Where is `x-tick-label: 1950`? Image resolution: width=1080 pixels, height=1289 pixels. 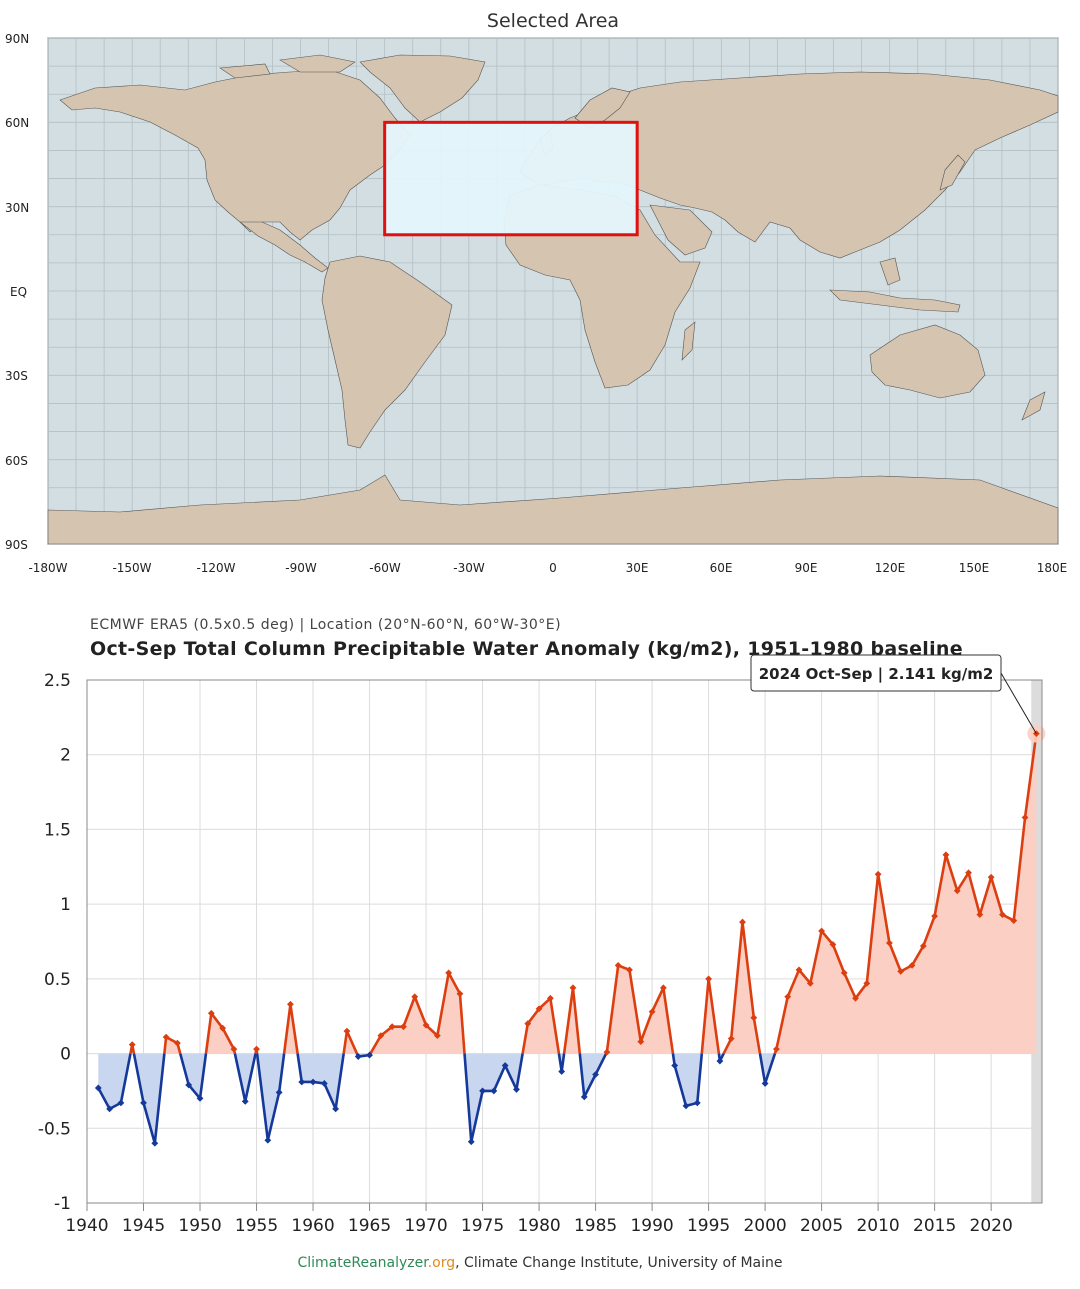 x-tick-label: 1950 is located at coordinates (199, 1226).